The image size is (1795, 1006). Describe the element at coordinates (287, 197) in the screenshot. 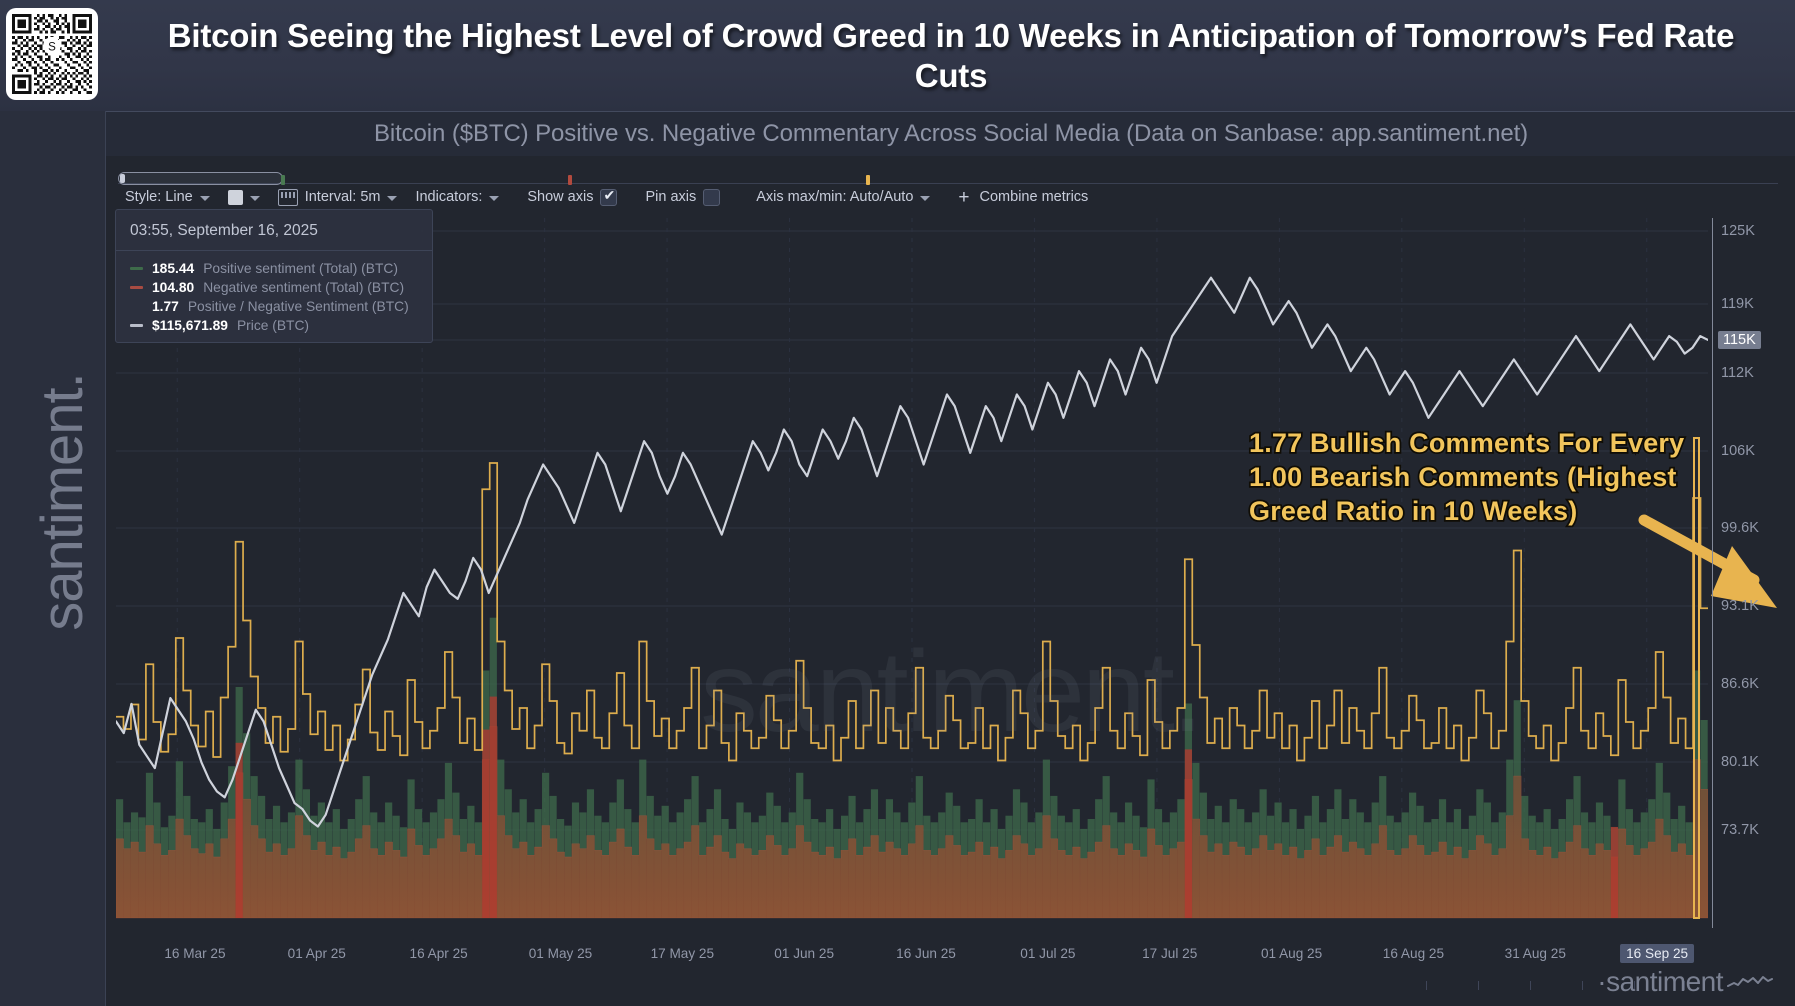

I see `calendar-icon` at that location.